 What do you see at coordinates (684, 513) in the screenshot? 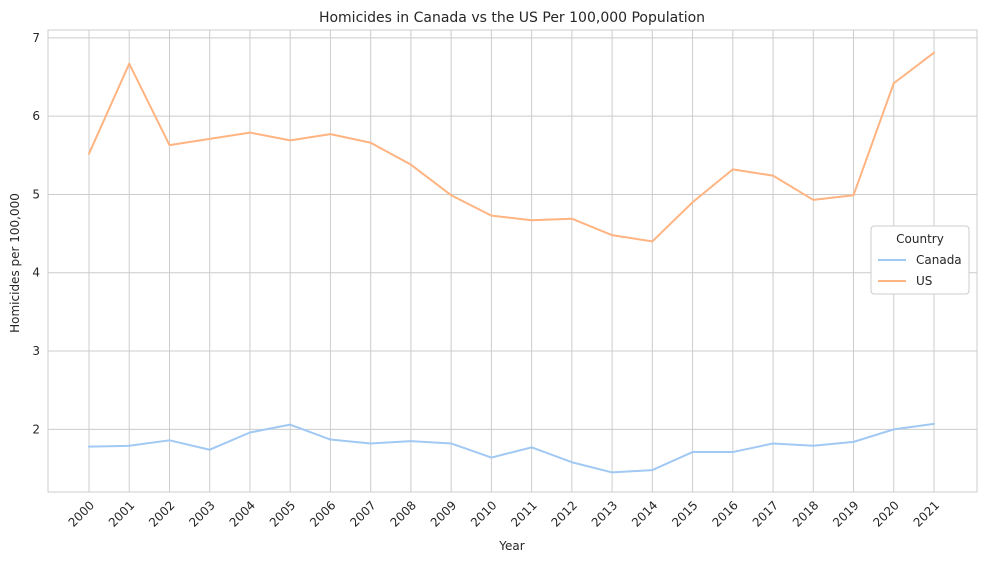
I see `x-tick-label: 2015` at bounding box center [684, 513].